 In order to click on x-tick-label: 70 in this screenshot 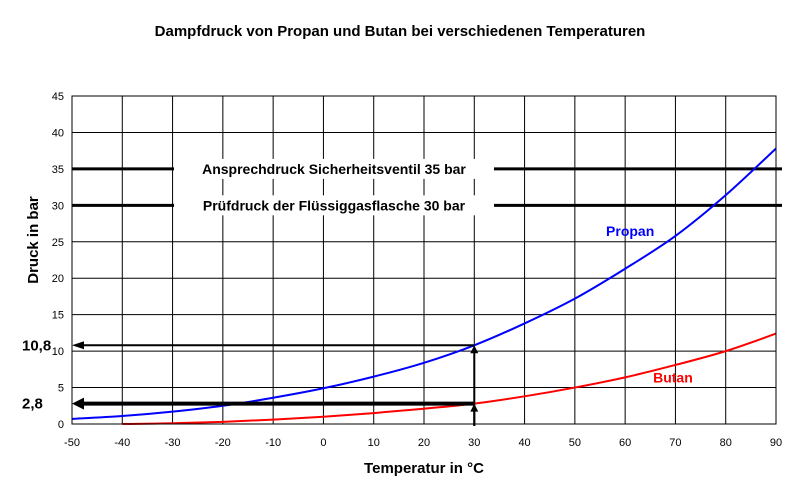, I will do `click(675, 443)`.